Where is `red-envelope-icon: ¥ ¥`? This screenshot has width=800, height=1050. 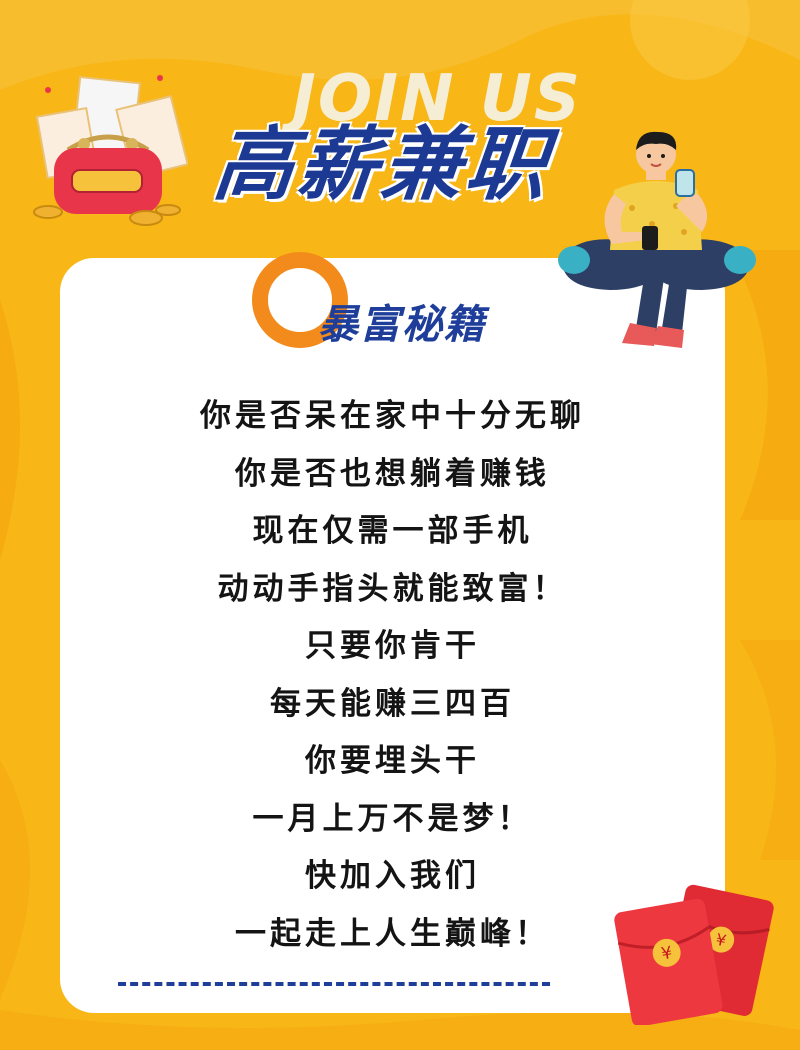
red-envelope-icon: ¥ ¥ is located at coordinates (694, 954).